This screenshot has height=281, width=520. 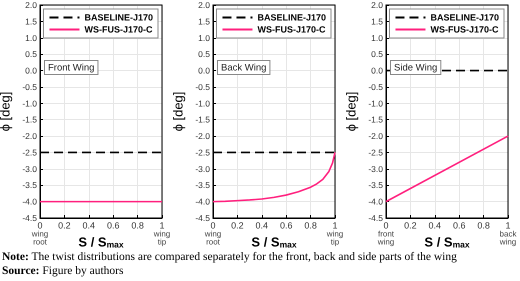 I want to click on text: Side Wing, so click(x=416, y=68).